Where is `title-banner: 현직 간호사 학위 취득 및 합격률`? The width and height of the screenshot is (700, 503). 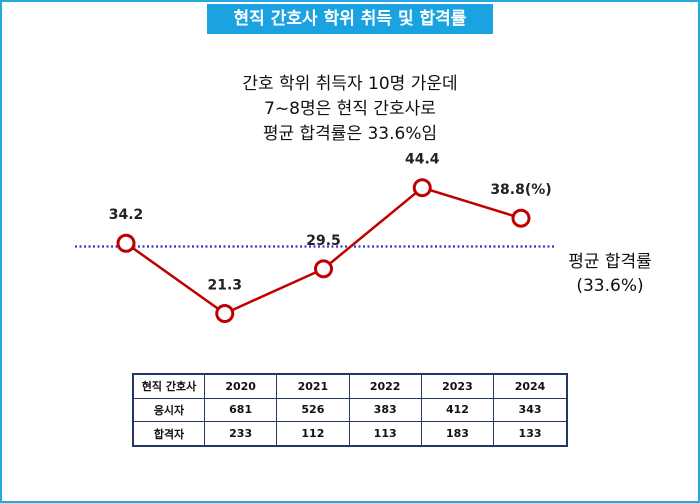
title-banner: 현직 간호사 학위 취득 및 합격률 is located at coordinates (350, 19).